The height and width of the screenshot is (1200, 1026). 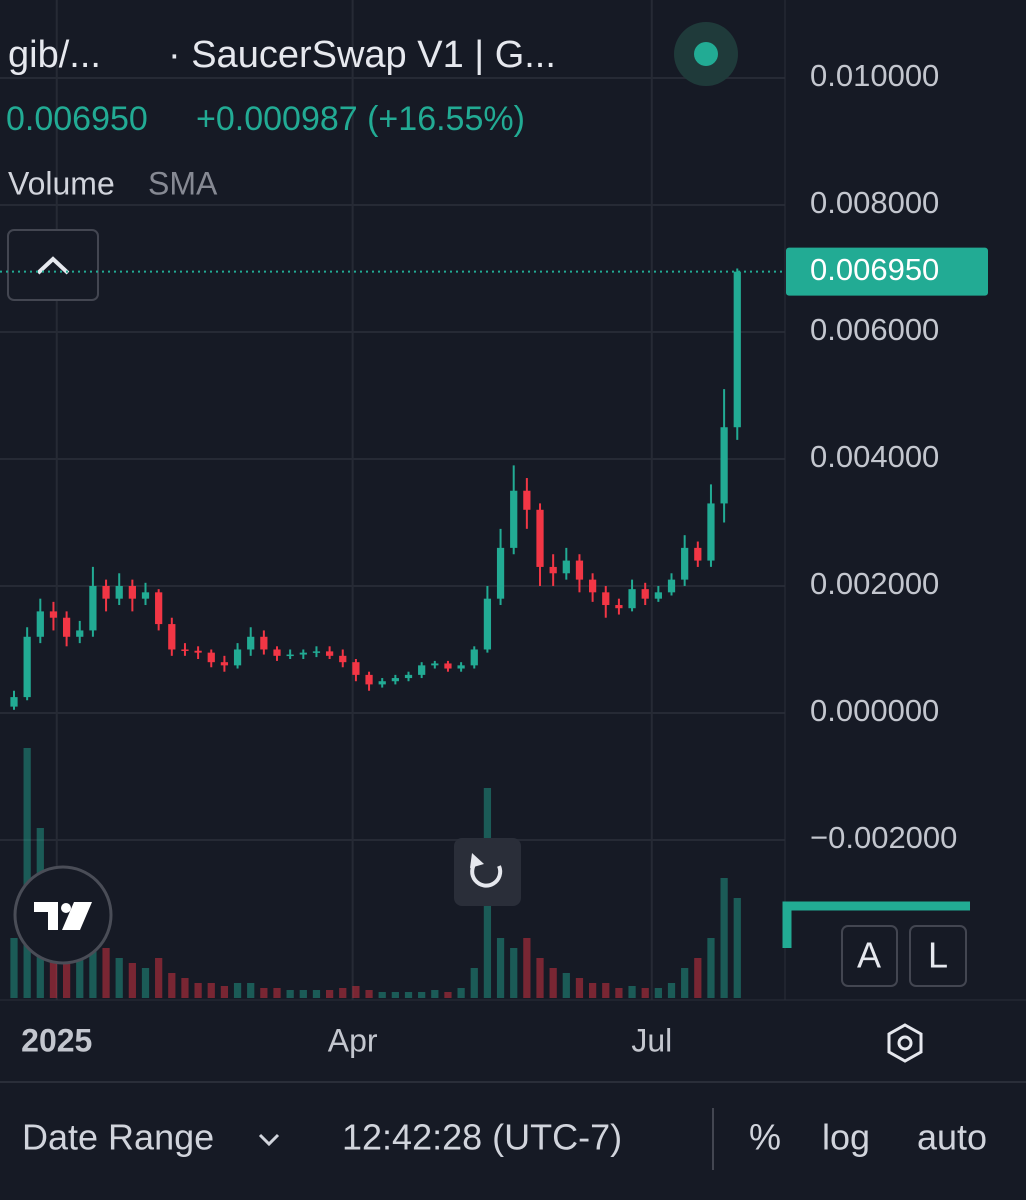 I want to click on log-button: log, so click(x=846, y=1137).